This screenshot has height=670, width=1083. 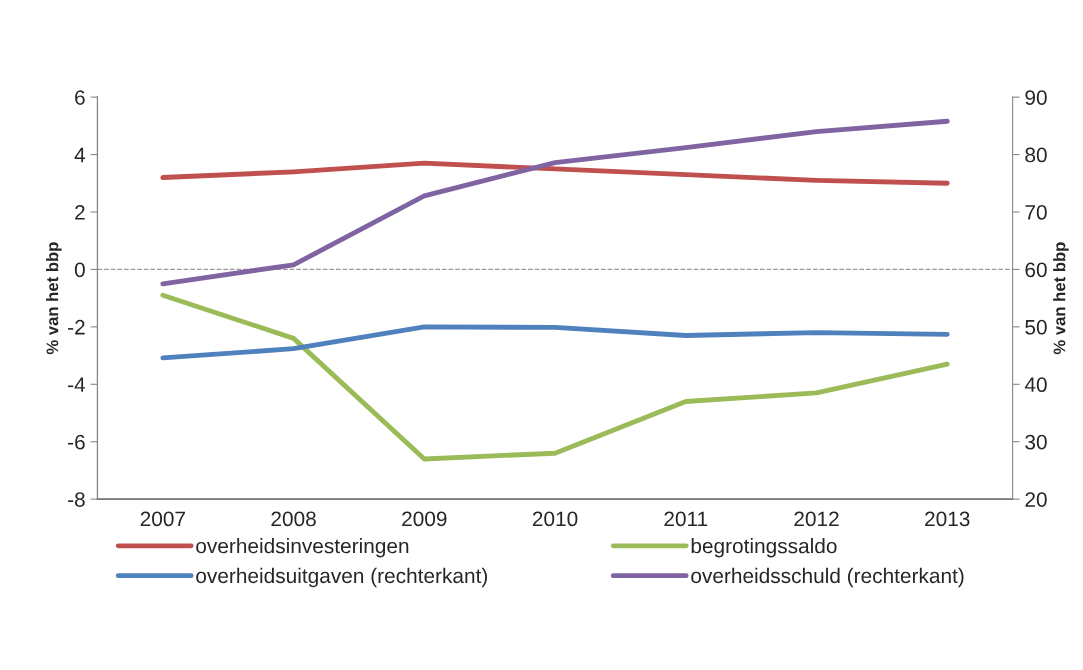 What do you see at coordinates (764, 548) in the screenshot?
I see `legend-label: begrotingssaldo` at bounding box center [764, 548].